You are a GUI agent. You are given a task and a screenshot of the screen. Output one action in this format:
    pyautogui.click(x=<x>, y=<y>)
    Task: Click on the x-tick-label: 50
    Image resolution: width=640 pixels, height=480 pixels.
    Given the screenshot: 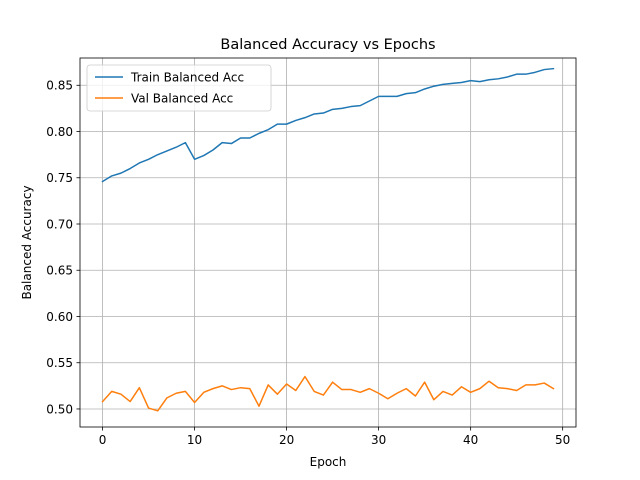 What is the action you would take?
    pyautogui.click(x=562, y=440)
    